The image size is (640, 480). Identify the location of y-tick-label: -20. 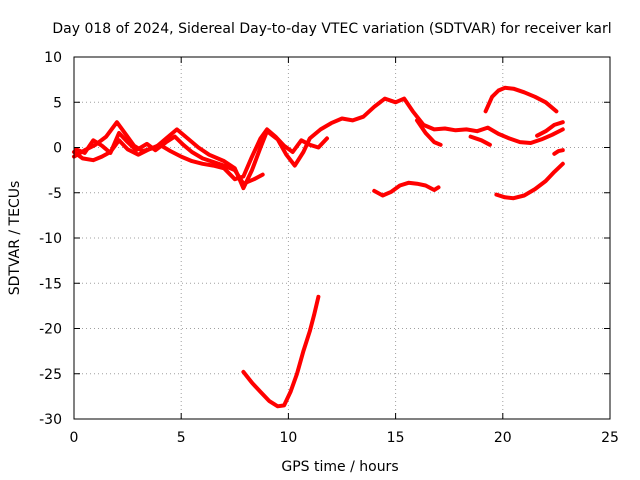
(50, 330).